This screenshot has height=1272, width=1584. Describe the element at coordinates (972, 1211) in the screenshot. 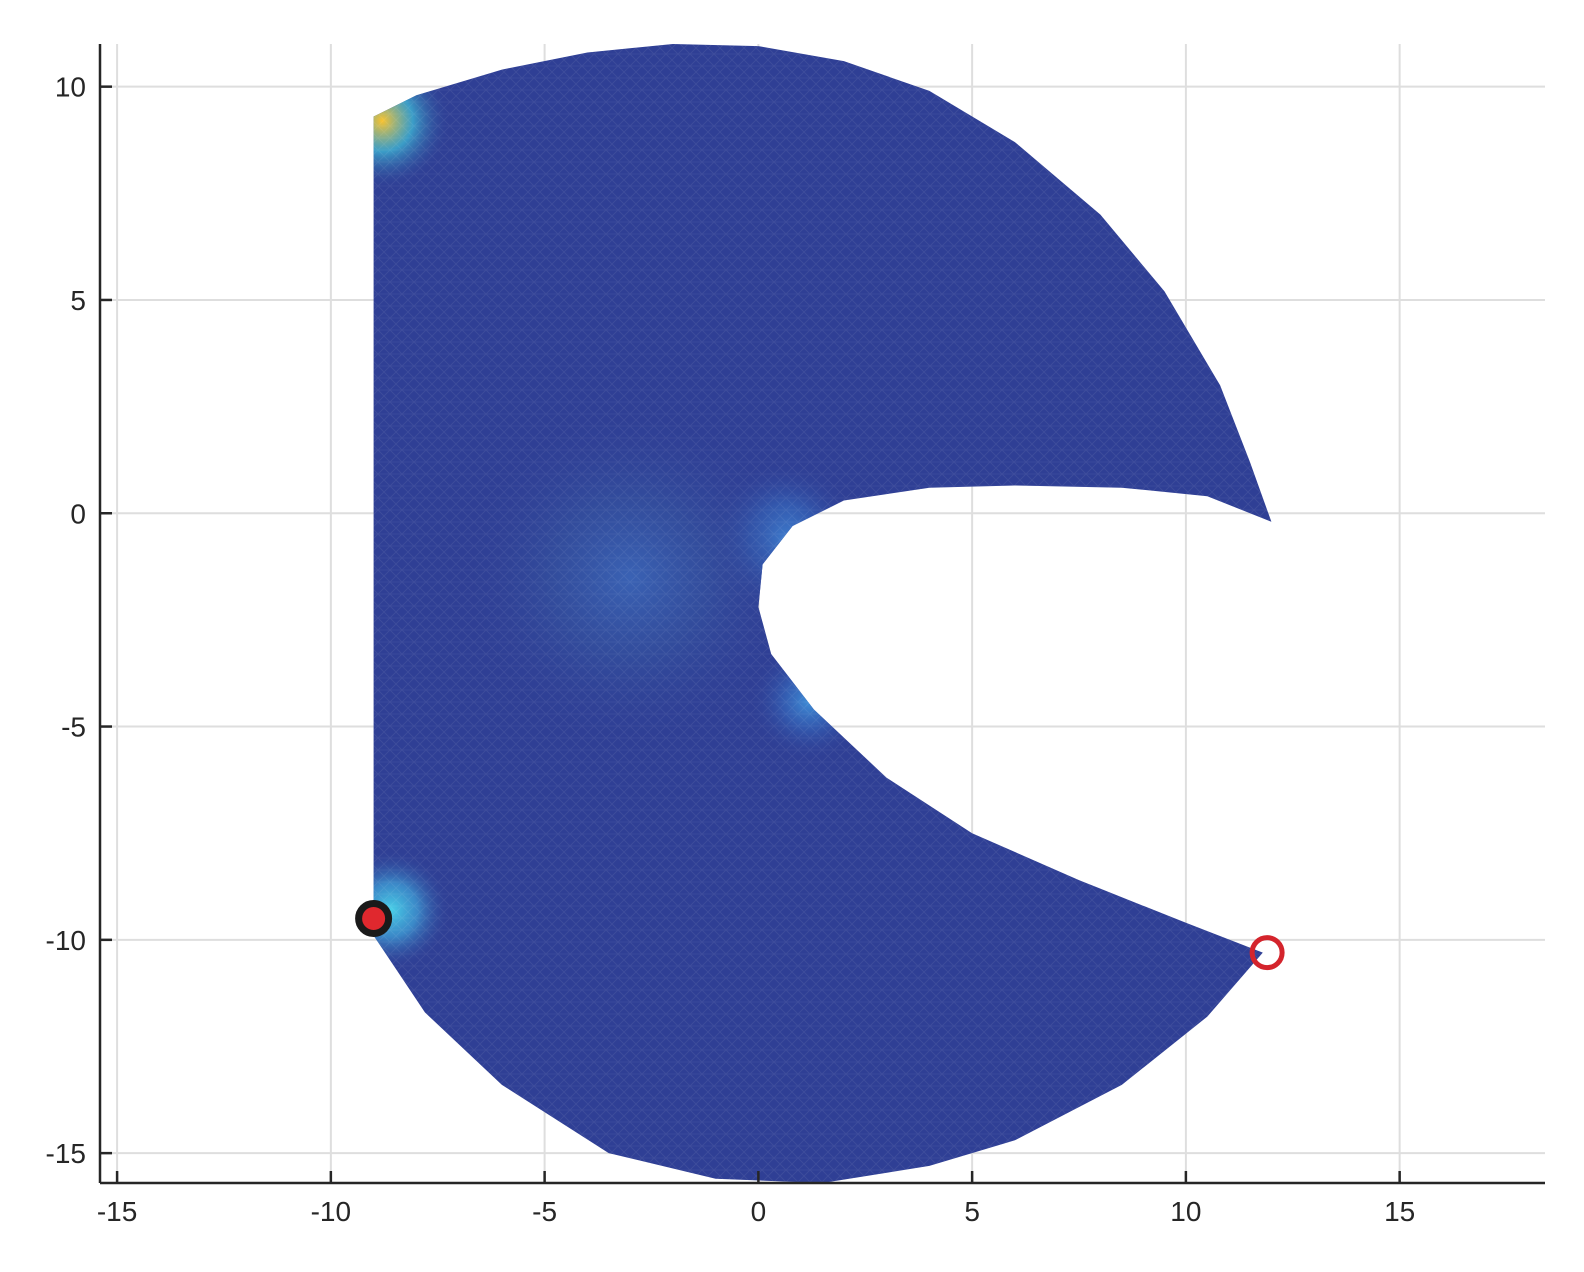

I see `x-tick-label: 5` at that location.